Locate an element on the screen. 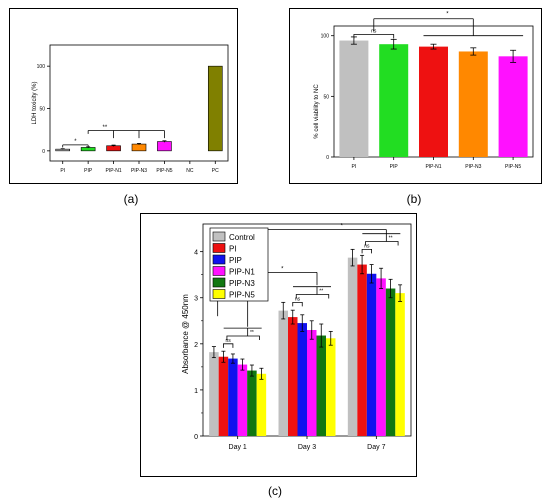 The width and height of the screenshot is (550, 504). legend-swatch-pi is located at coordinates (219, 248).